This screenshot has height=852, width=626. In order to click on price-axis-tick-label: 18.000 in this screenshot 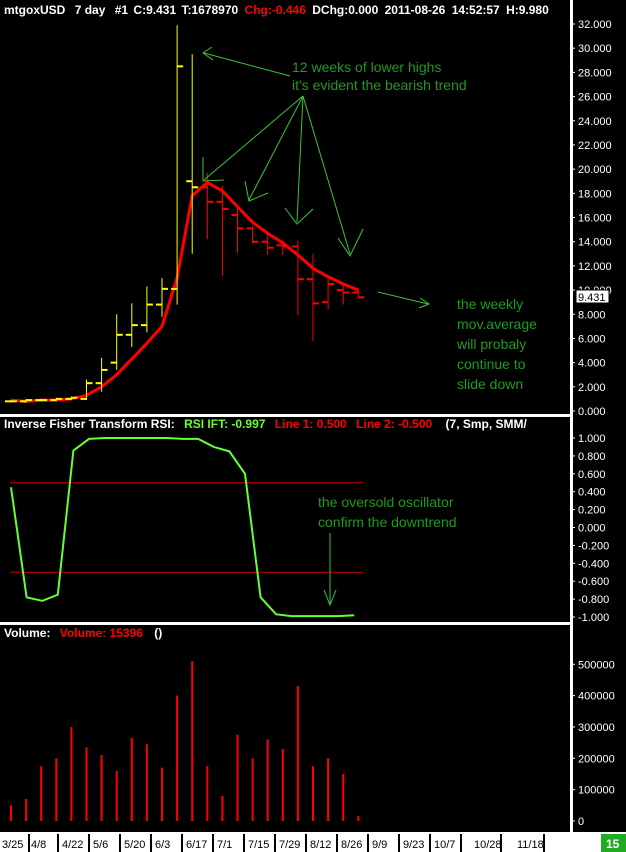, I will do `click(595, 194)`.